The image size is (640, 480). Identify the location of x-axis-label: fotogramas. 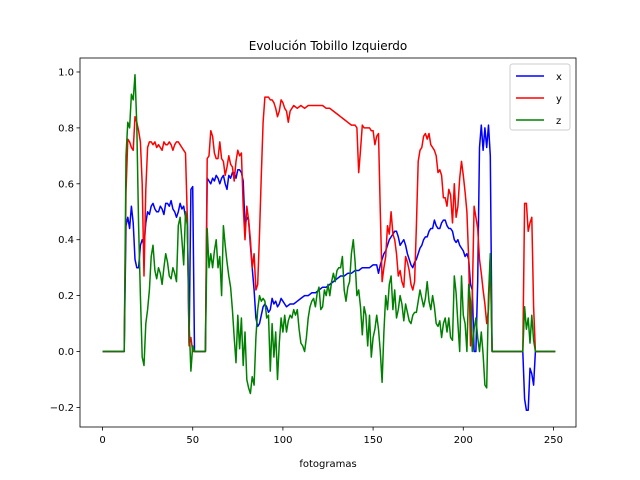
(327, 464).